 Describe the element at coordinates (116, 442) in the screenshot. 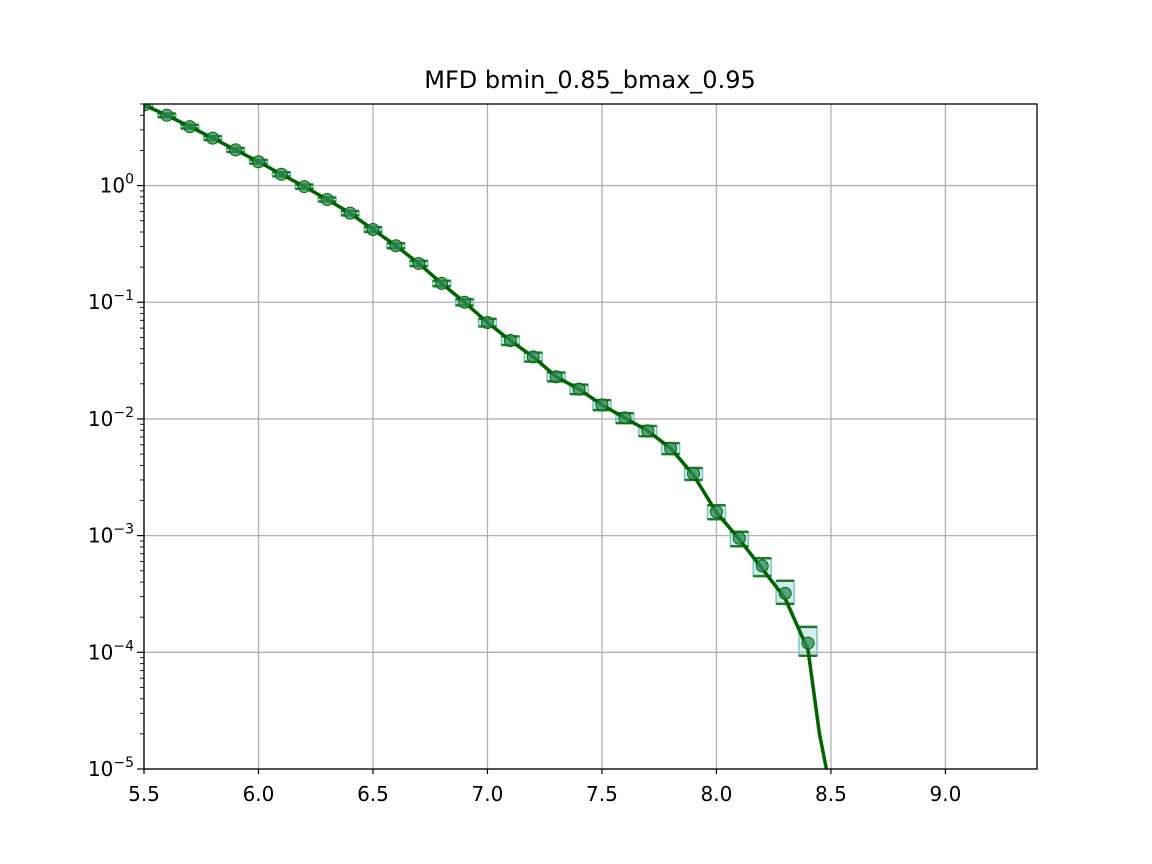

I see `y-axis: 10⁰ 10⁻¹ 10⁻² 10⁻³ 10⁻⁴ 10⁻⁵` at that location.